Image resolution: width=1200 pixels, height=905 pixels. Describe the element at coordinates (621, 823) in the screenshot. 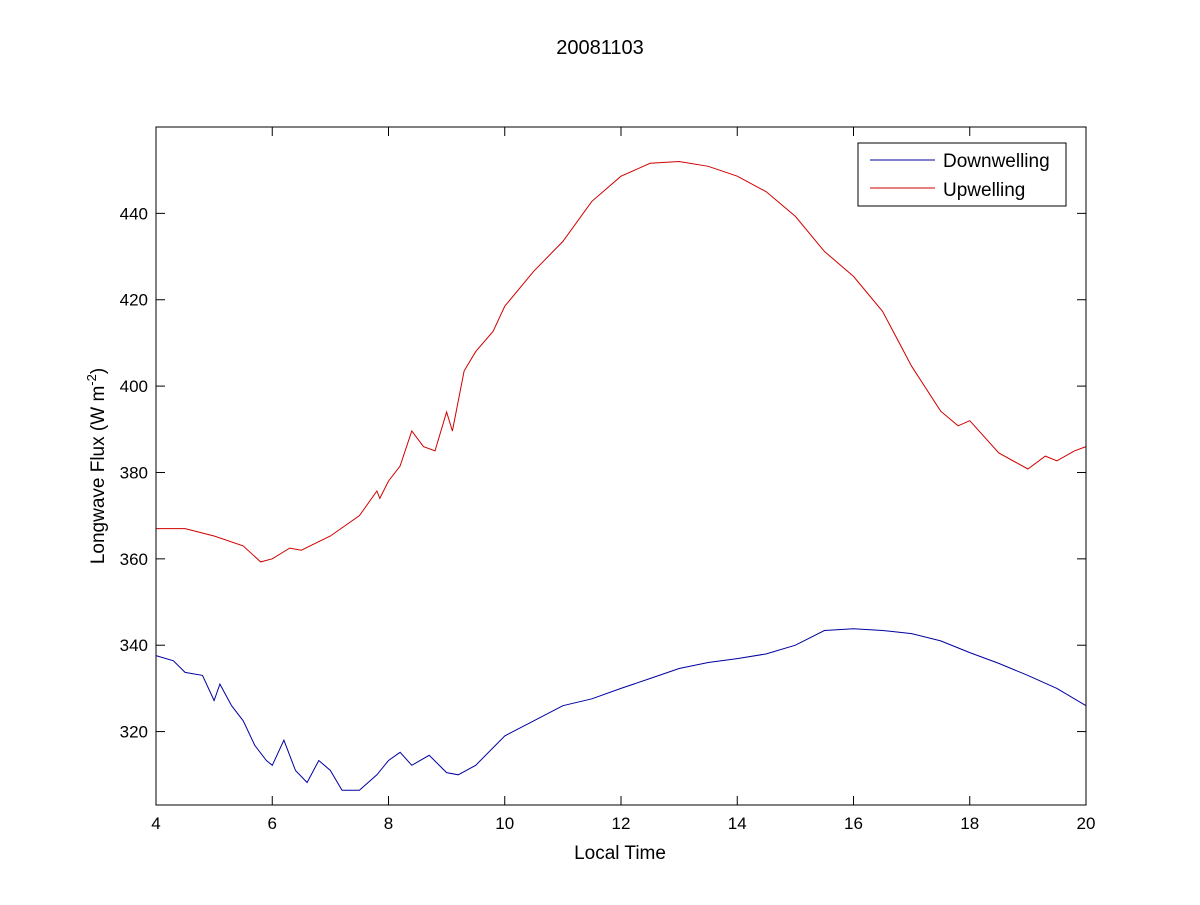

I see `x-tick-label: 12` at that location.